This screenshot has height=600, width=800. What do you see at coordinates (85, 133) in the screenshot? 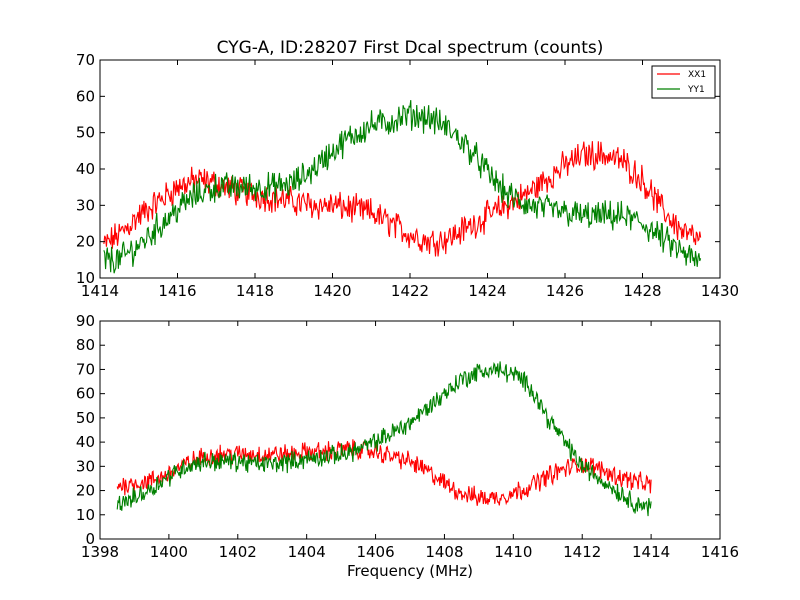
I see `top-y-tick-label: 50` at bounding box center [85, 133].